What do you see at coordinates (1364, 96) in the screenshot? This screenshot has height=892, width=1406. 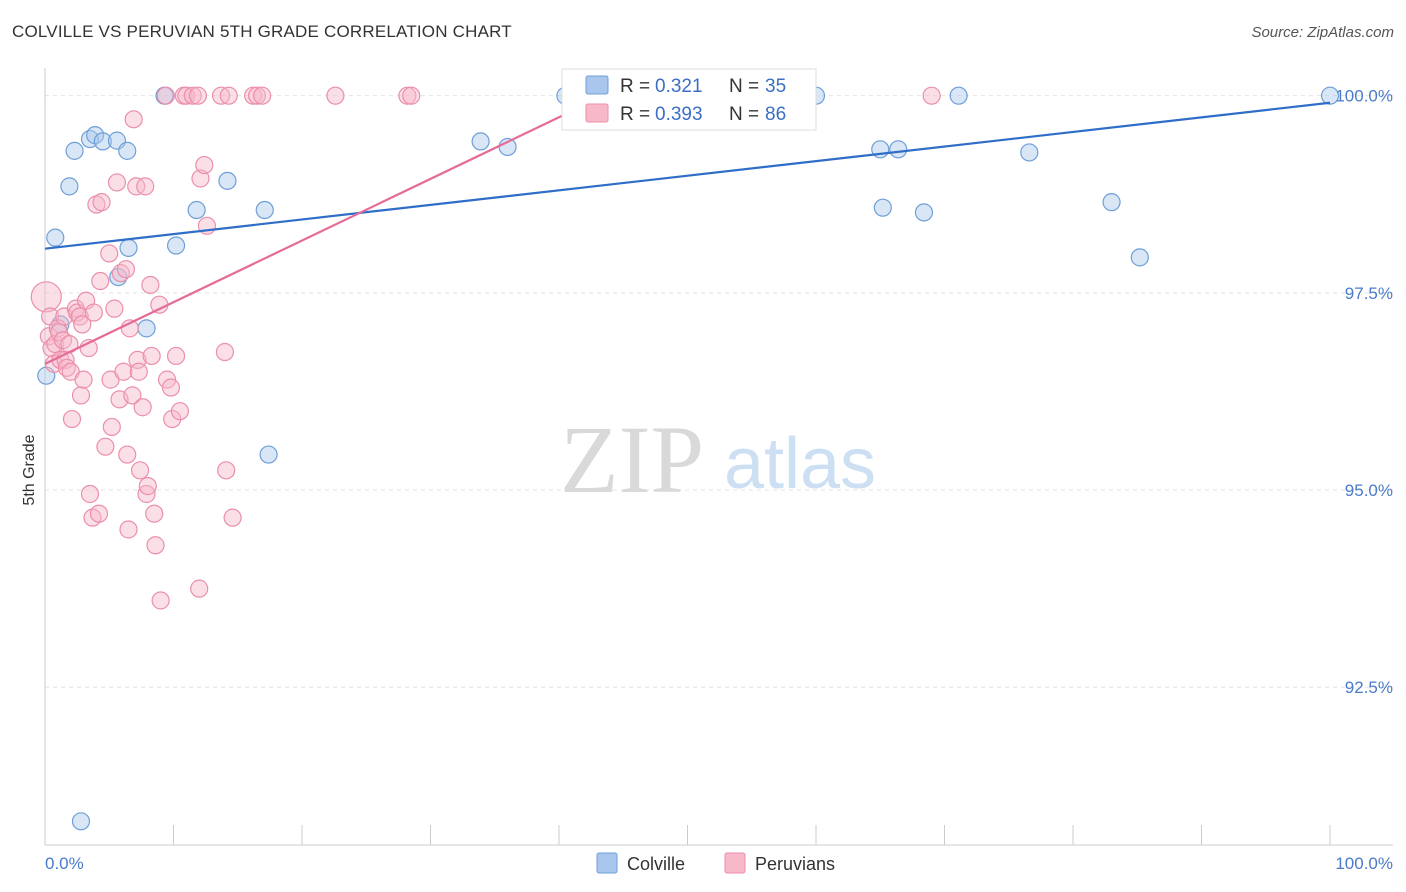 I see `y-tick-label-0: 100.0%` at bounding box center [1364, 96].